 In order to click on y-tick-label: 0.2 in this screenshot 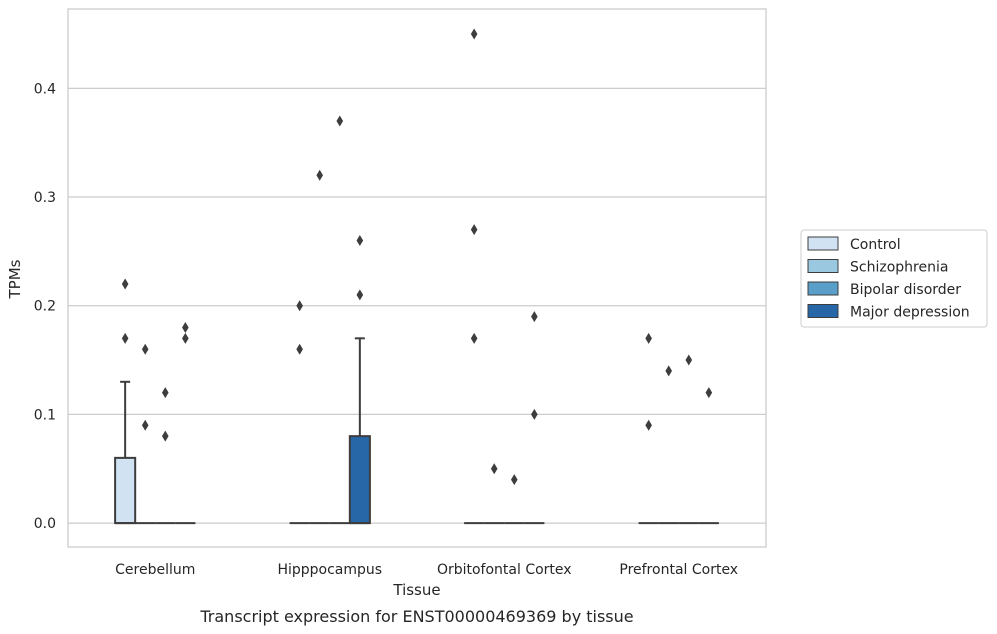, I will do `click(45, 307)`.